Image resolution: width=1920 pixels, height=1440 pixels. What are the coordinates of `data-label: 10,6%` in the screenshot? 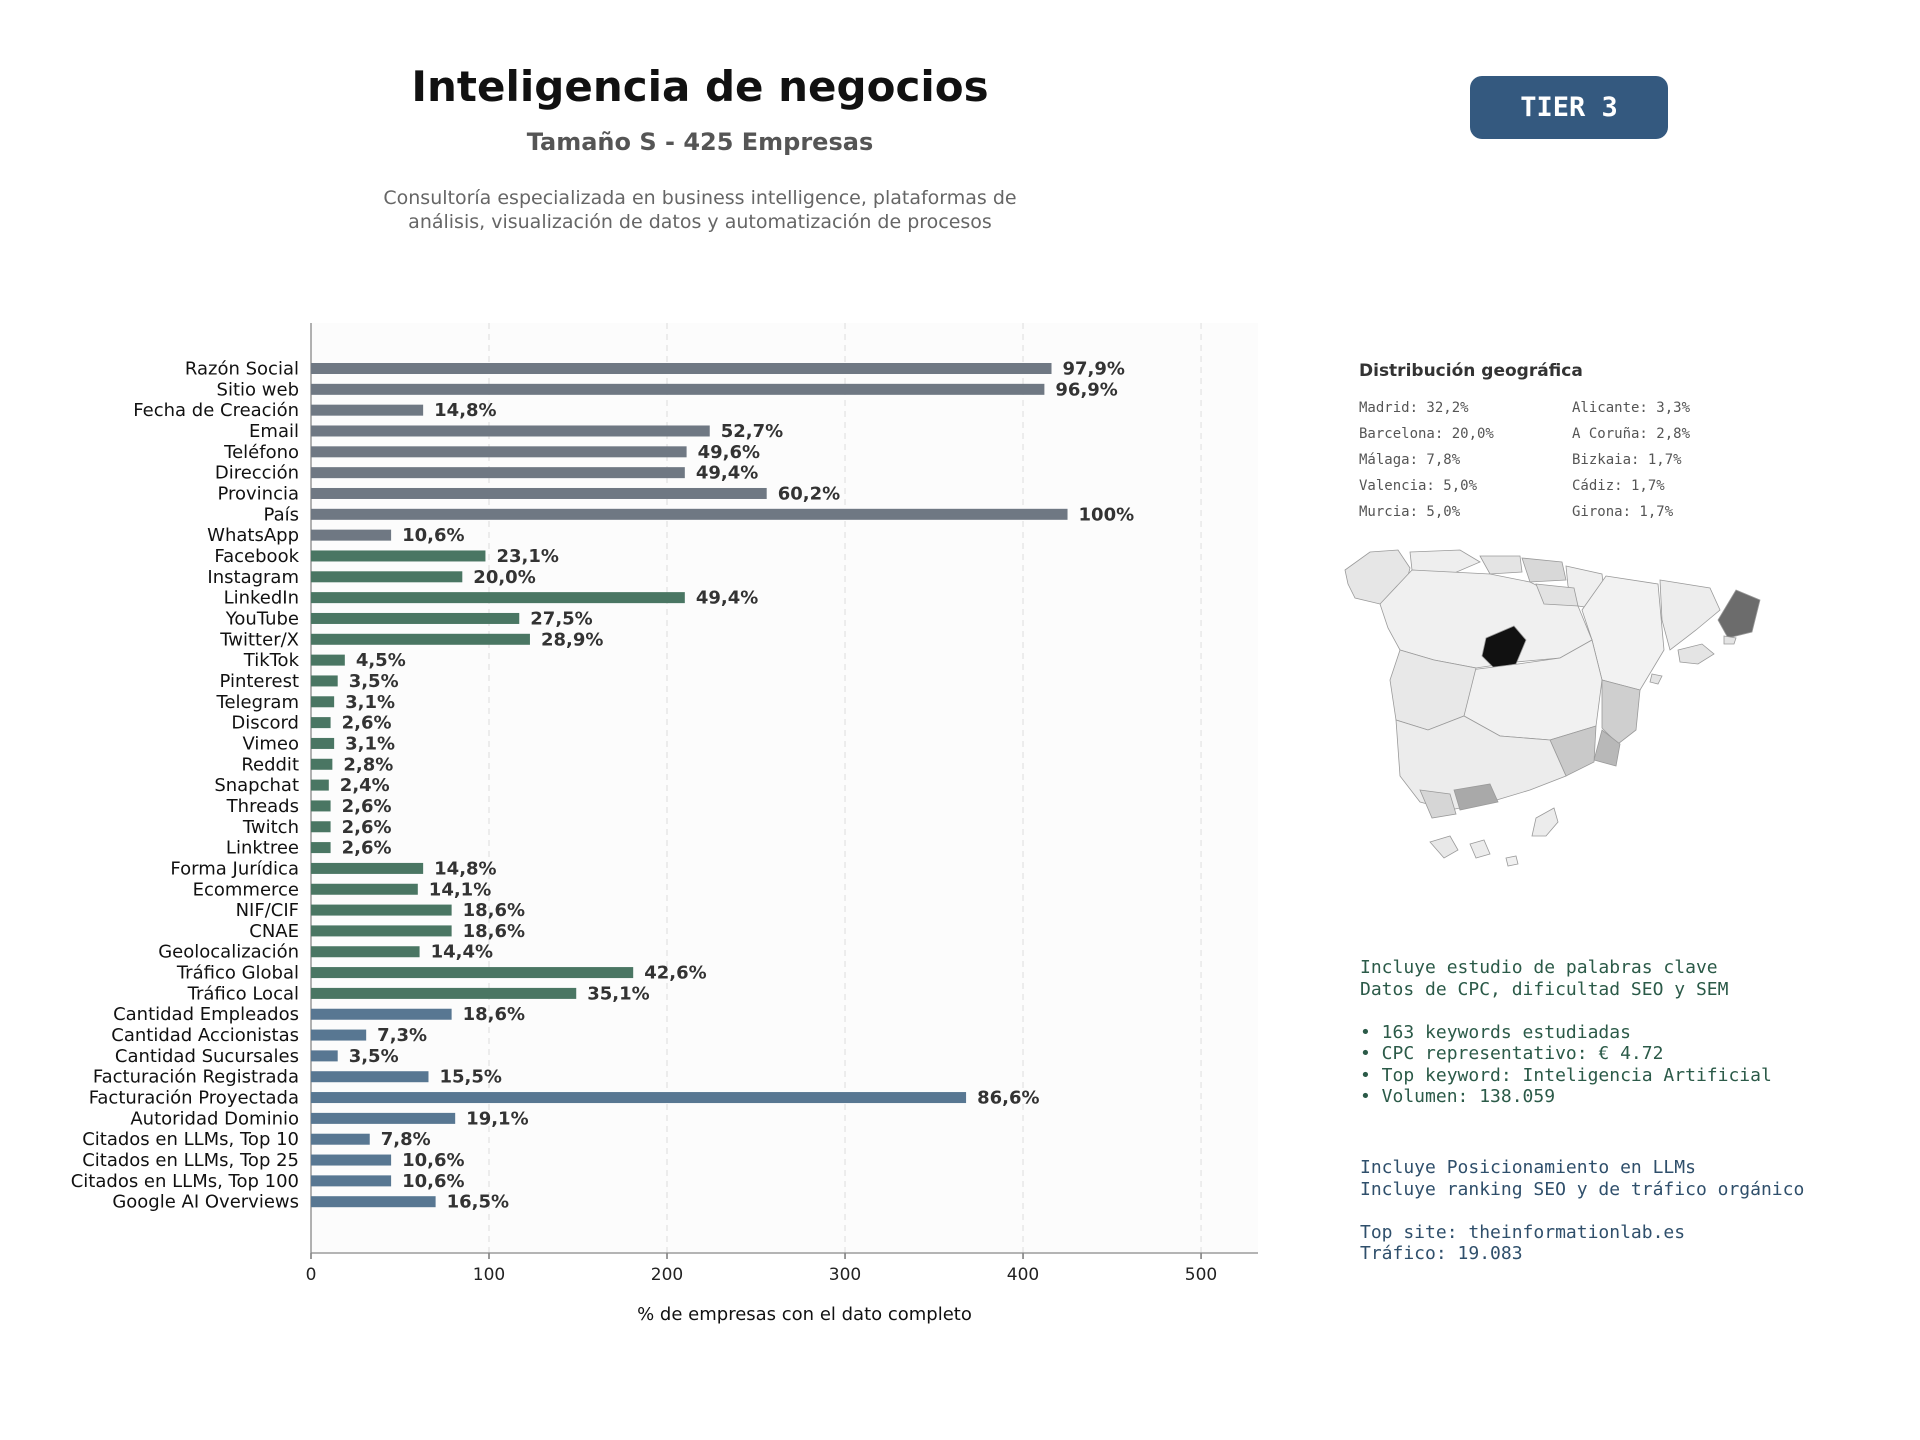 It's located at (433, 1181).